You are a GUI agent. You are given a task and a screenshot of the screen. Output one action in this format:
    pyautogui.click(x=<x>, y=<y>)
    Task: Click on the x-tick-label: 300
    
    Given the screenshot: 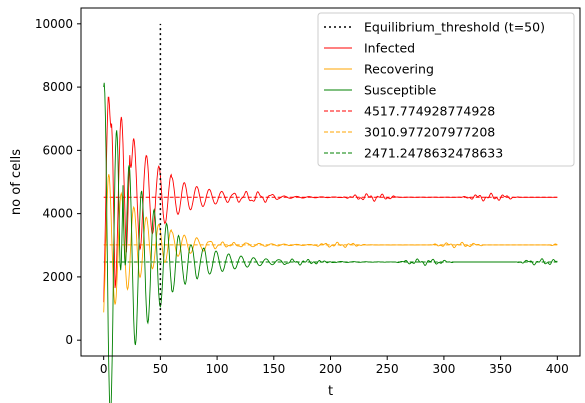 What is the action you would take?
    pyautogui.click(x=443, y=369)
    